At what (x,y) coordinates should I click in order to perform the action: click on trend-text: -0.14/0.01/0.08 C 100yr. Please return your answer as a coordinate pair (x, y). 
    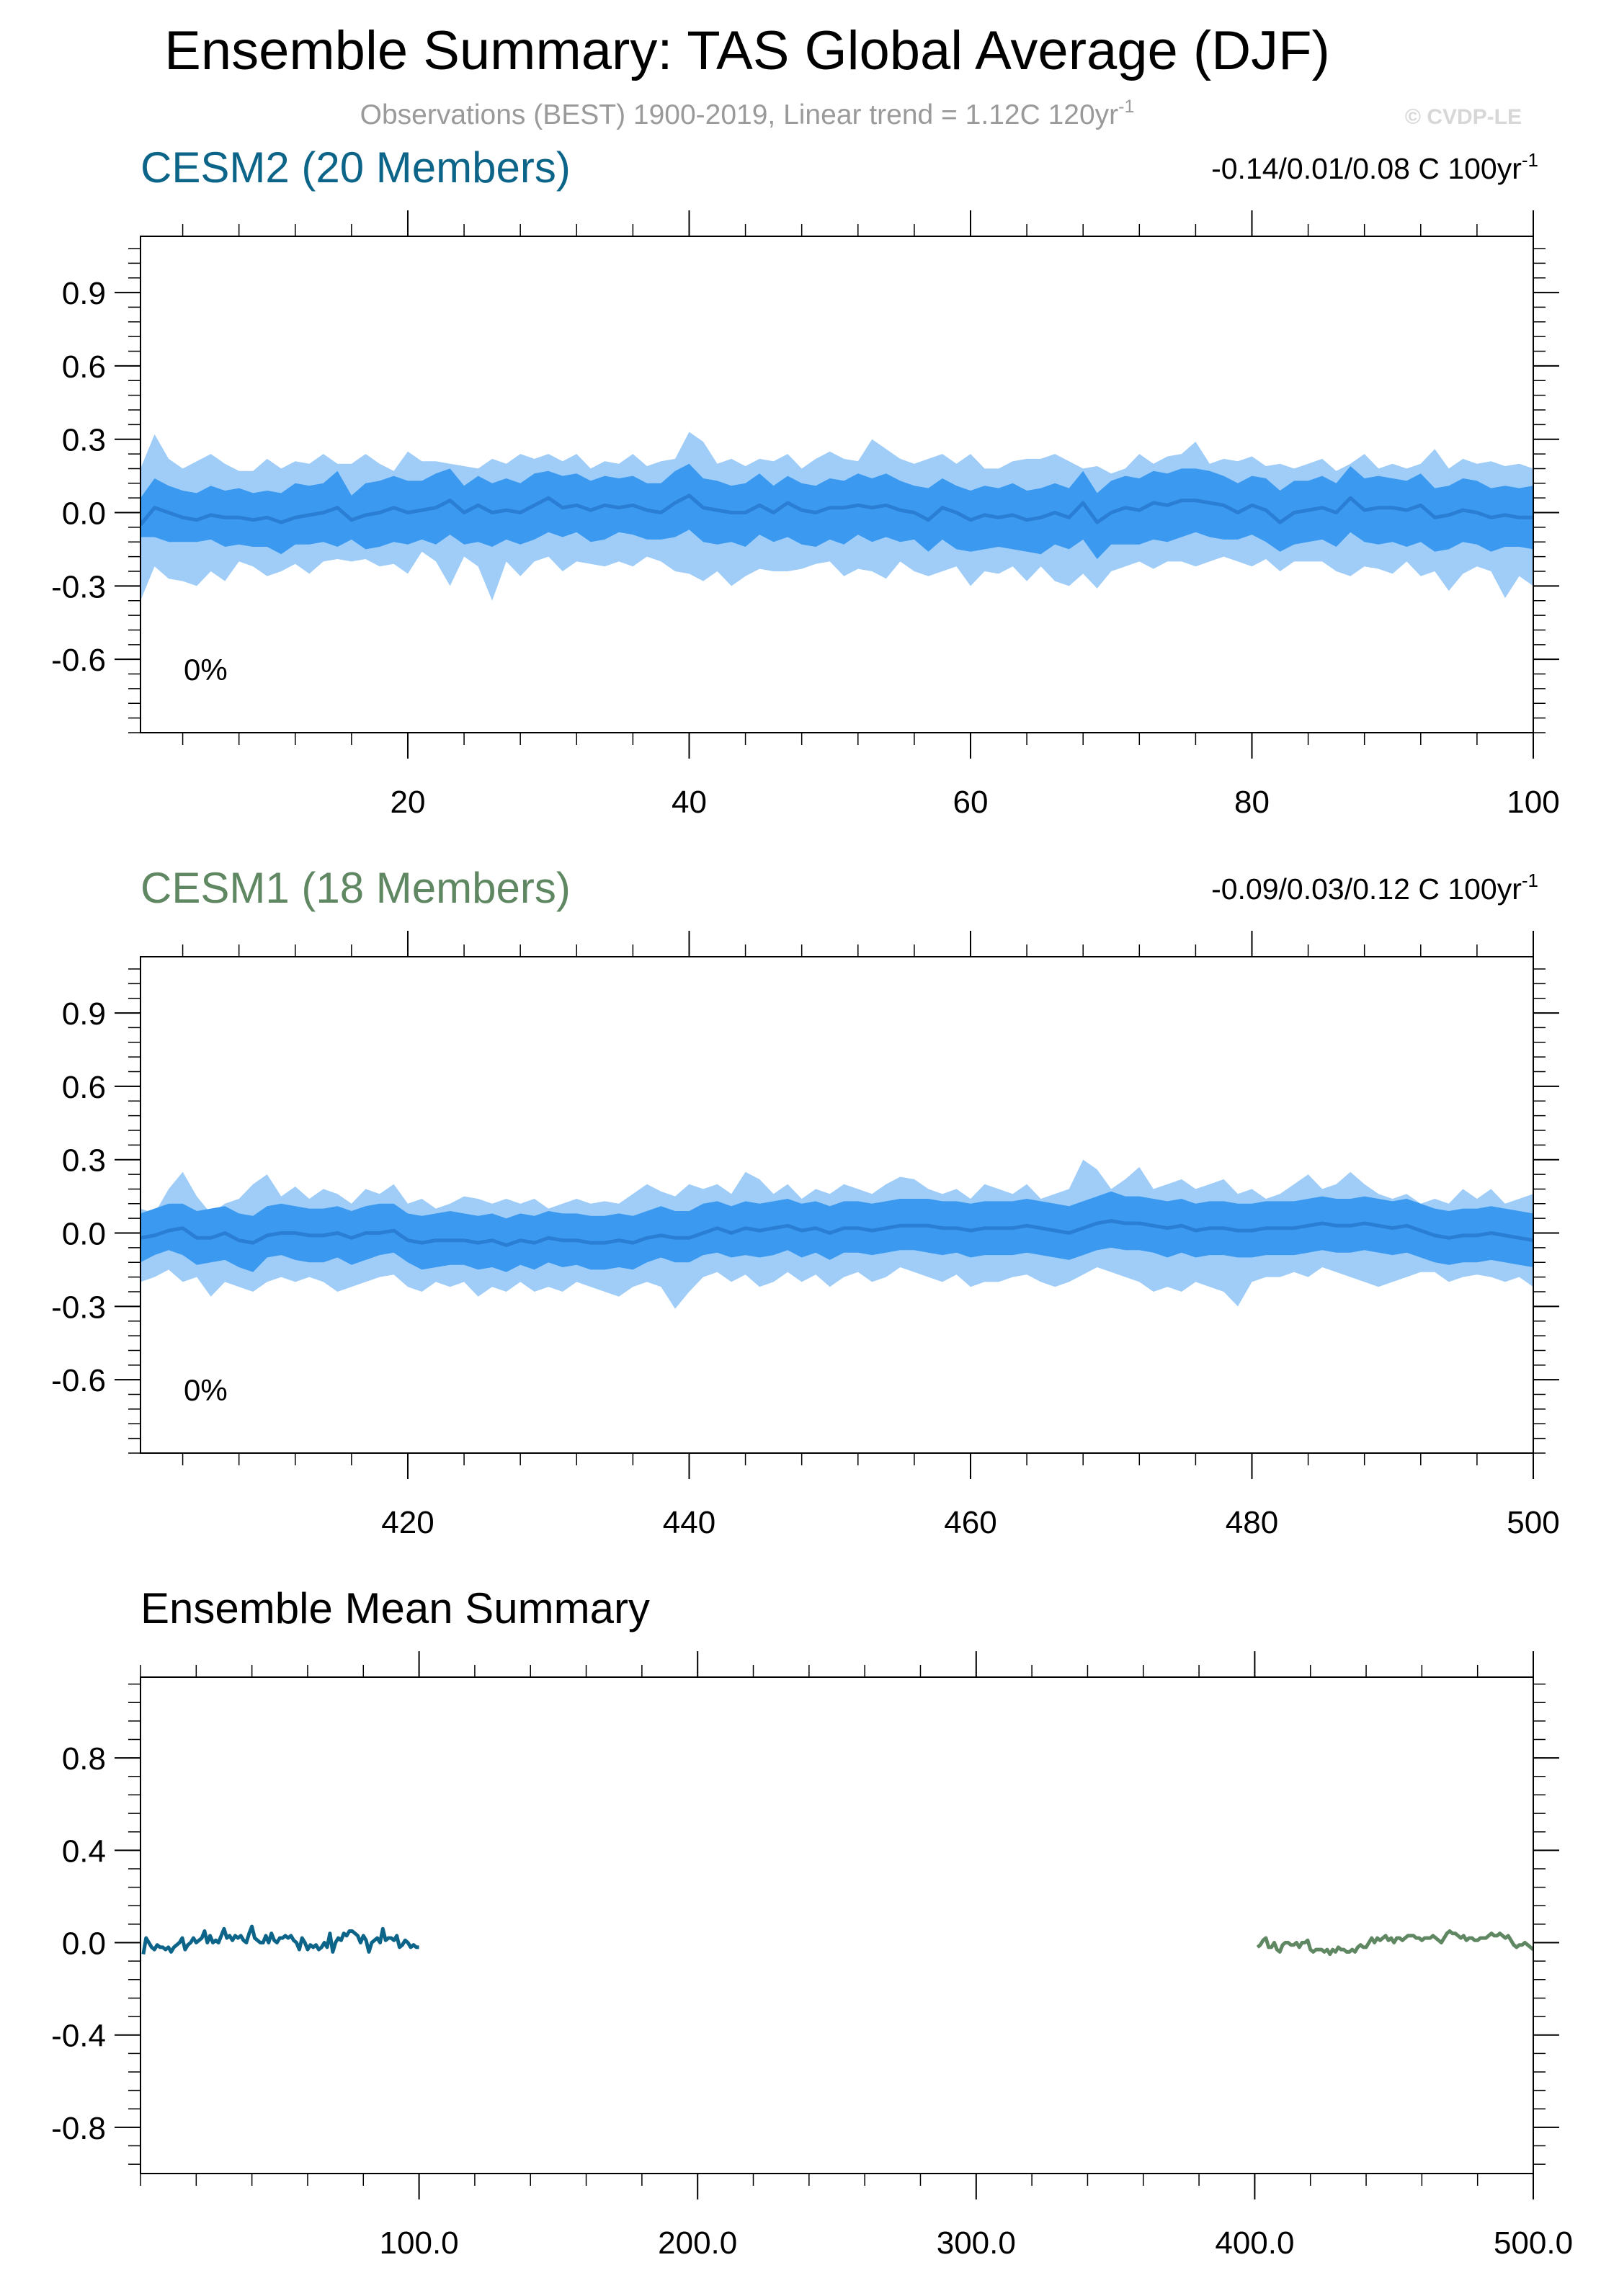
    Looking at the image, I should click on (1366, 168).